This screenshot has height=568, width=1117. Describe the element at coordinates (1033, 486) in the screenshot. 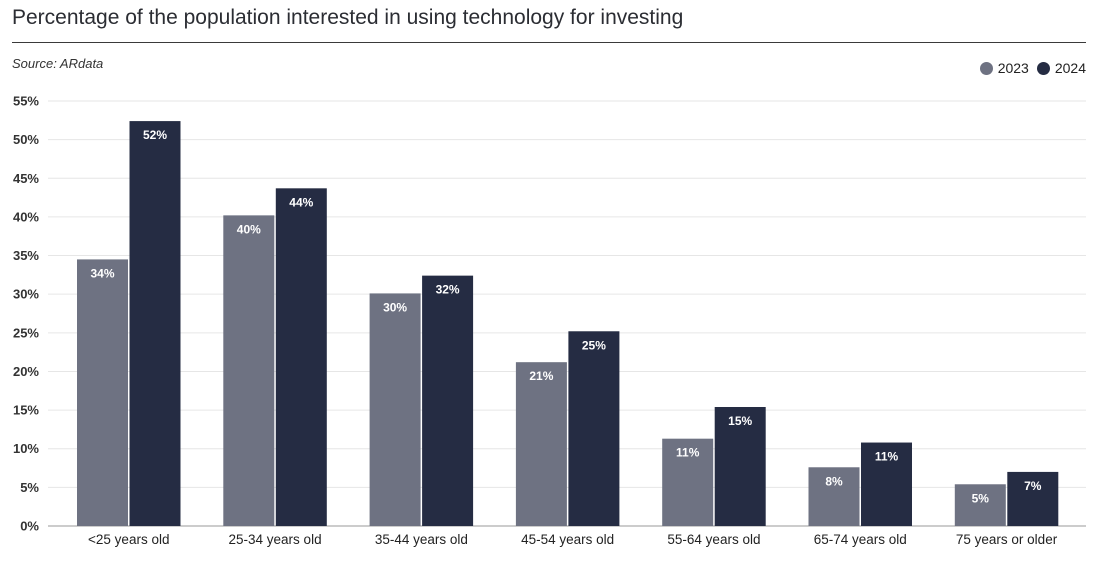

I see `data-label: 7%` at that location.